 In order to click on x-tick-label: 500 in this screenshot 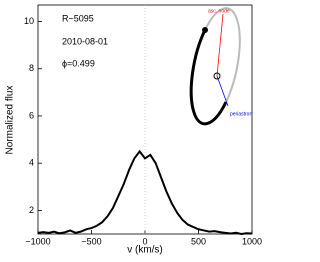, I will do `click(198, 241)`.